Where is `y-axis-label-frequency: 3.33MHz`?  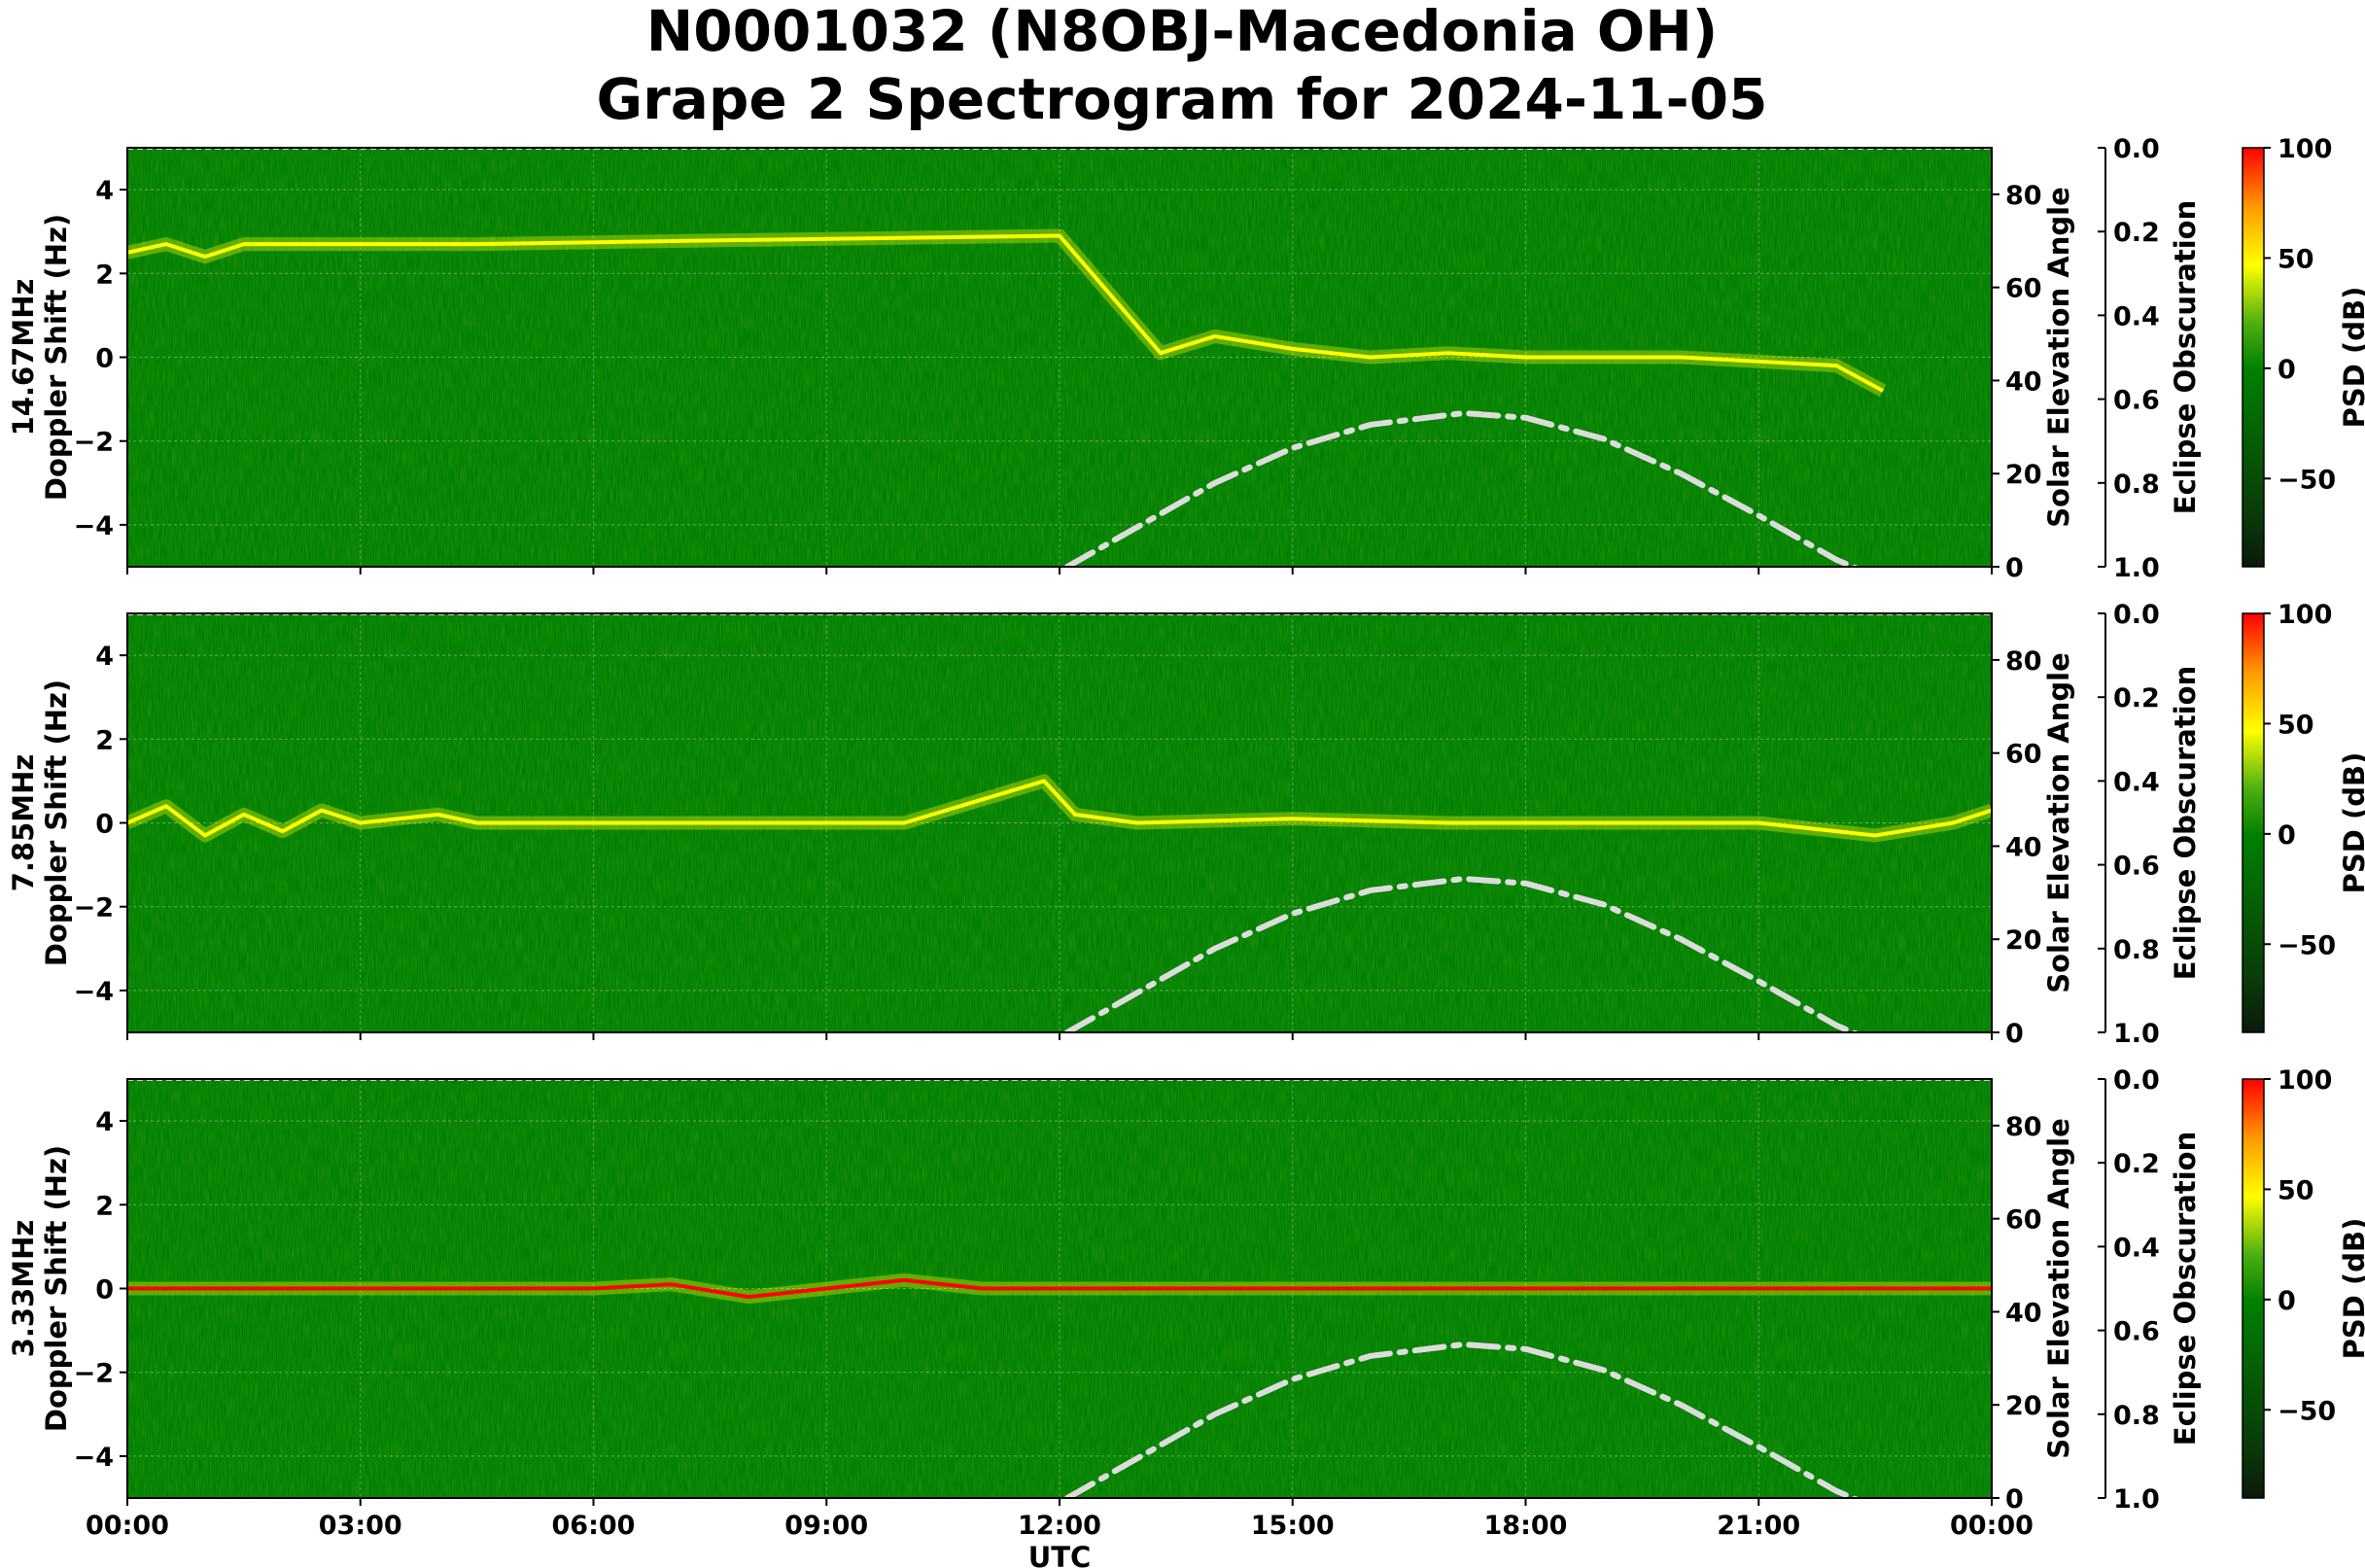 y-axis-label-frequency: 3.33MHz is located at coordinates (23, 1289).